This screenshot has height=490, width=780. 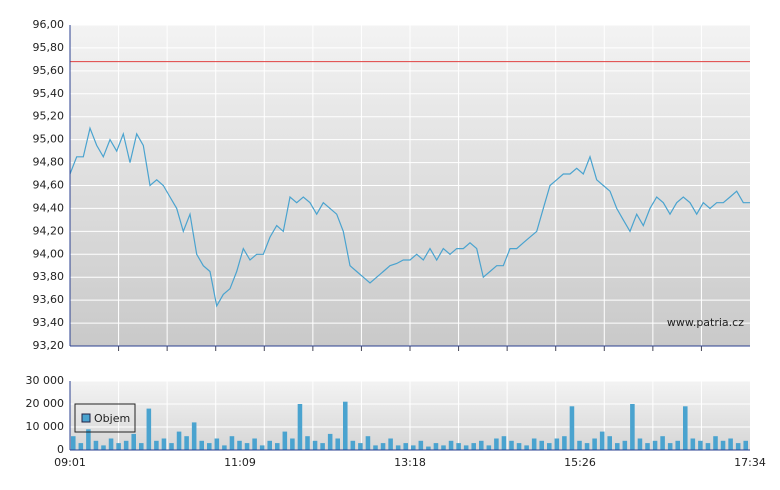 What do you see at coordinates (70, 462) in the screenshot?
I see `x-tick-label: 09:01` at bounding box center [70, 462].